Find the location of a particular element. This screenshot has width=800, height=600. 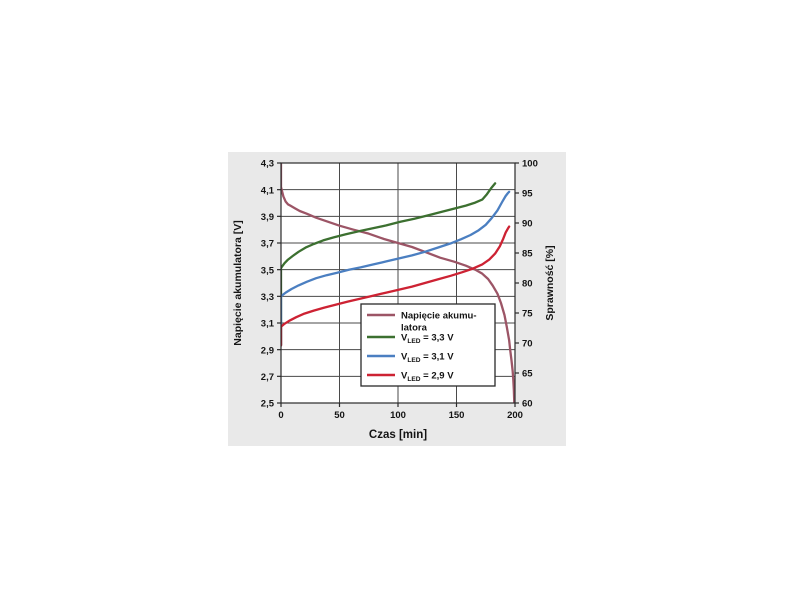

y-axis-tick-label: 2,7 is located at coordinates (267, 377).